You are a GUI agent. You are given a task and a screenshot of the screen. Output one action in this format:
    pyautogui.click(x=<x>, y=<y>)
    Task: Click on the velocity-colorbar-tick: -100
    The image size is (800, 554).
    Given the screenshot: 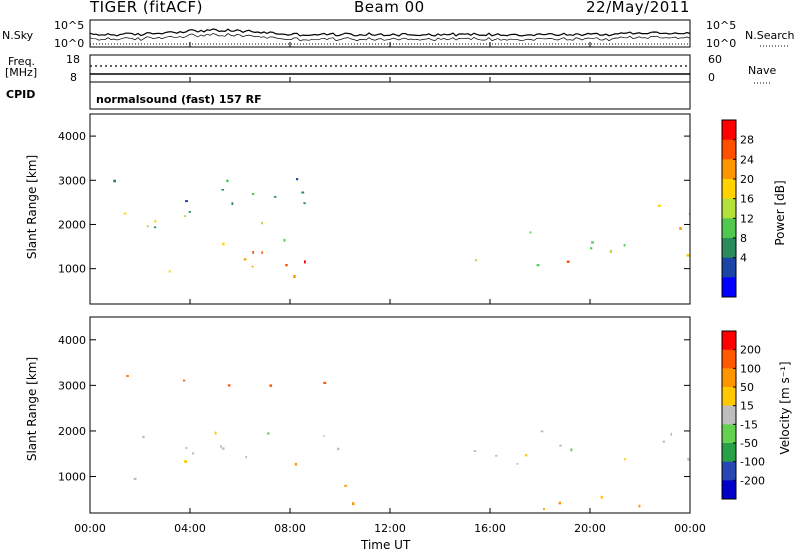 What is the action you would take?
    pyautogui.click(x=752, y=462)
    